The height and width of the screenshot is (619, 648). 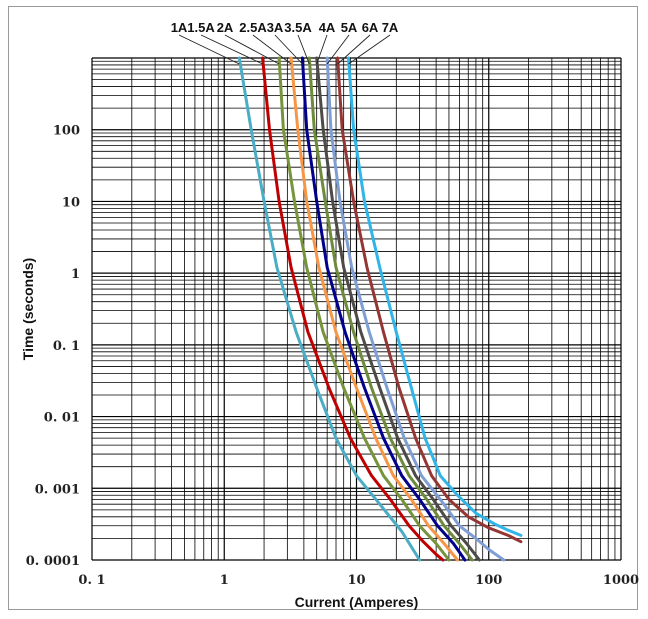 What do you see at coordinates (53, 561) in the screenshot?
I see `y-tick-label: 0. 0001` at bounding box center [53, 561].